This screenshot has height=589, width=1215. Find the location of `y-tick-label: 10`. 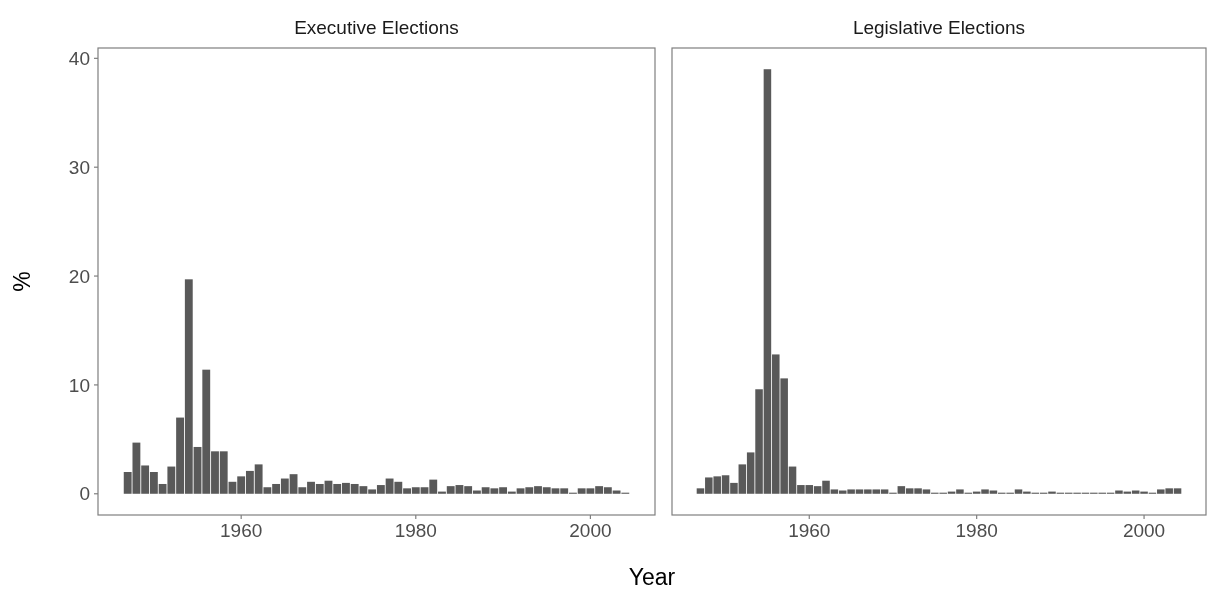

y-tick-label: 10 is located at coordinates (79, 385).